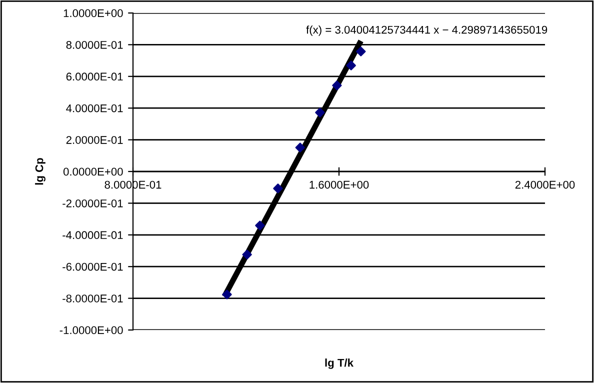 Image resolution: width=594 pixels, height=383 pixels. What do you see at coordinates (93, 13) in the screenshot?
I see `y-tick-label: 1.0000E+00` at bounding box center [93, 13].